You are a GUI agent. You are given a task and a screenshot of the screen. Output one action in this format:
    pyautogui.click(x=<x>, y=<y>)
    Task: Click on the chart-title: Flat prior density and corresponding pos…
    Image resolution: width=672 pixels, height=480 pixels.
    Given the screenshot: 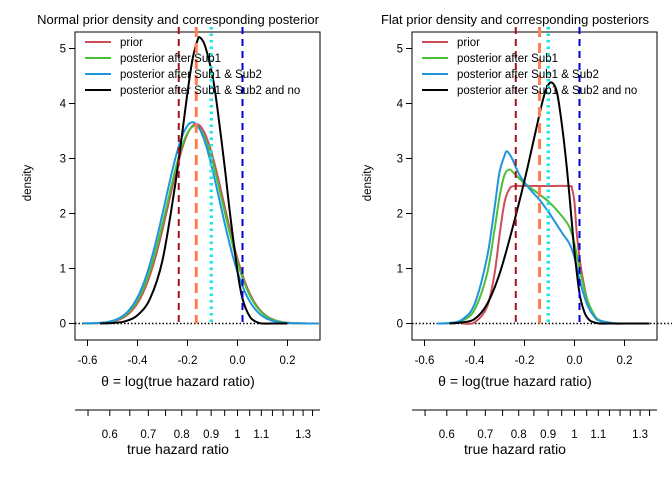 What is the action you would take?
    pyautogui.click(x=515, y=19)
    